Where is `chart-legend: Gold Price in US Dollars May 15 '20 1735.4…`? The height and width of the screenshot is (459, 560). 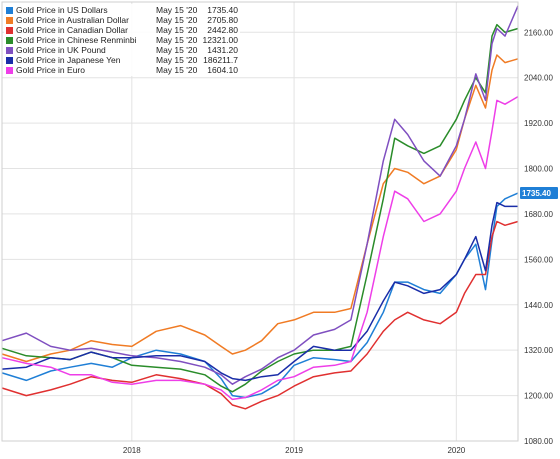
chart-legend: Gold Price in US Dollars May 15 '20 1735.4… is located at coordinates (122, 40).